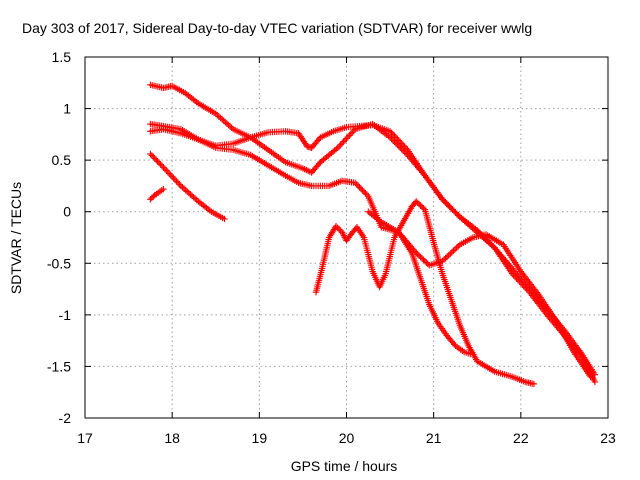  I want to click on x-tick-label: 22, so click(521, 438).